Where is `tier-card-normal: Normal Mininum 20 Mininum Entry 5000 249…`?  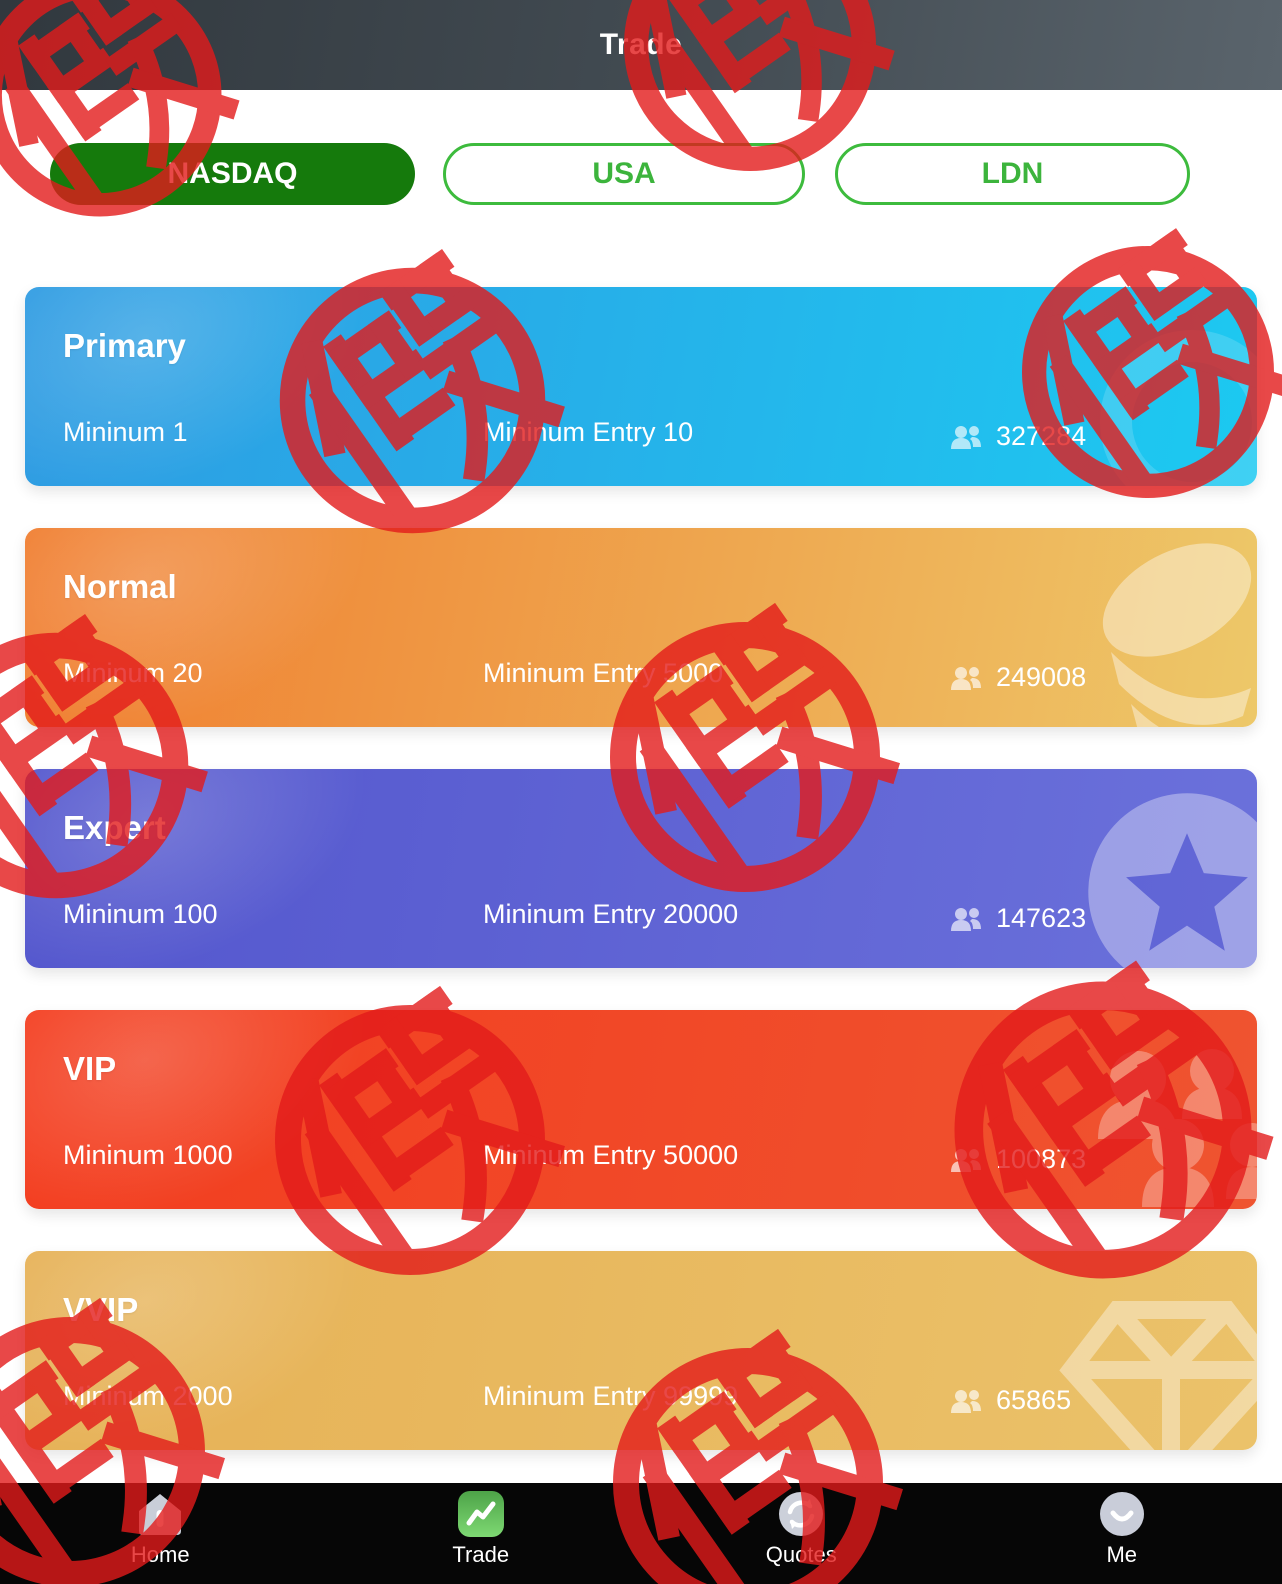 tier-card-normal: Normal Mininum 20 Mininum Entry 5000 249… is located at coordinates (641, 627).